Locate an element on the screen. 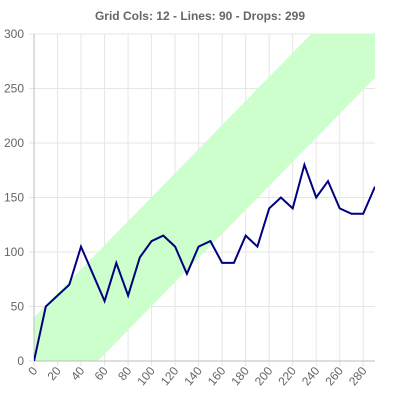 The image size is (400, 400). y-tick-label: 50 is located at coordinates (18, 307).